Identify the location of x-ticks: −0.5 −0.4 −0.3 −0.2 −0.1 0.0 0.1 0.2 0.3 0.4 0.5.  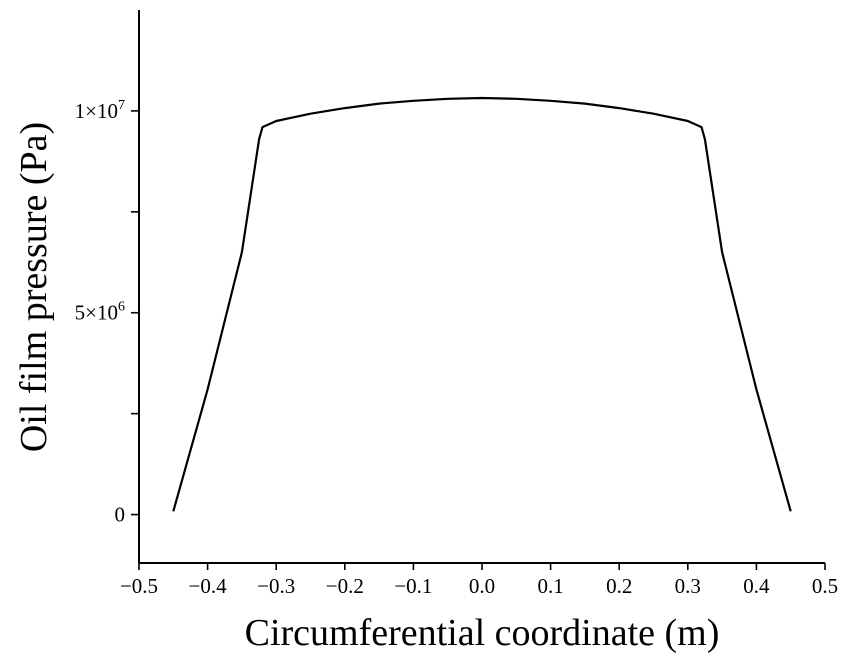
(479, 580).